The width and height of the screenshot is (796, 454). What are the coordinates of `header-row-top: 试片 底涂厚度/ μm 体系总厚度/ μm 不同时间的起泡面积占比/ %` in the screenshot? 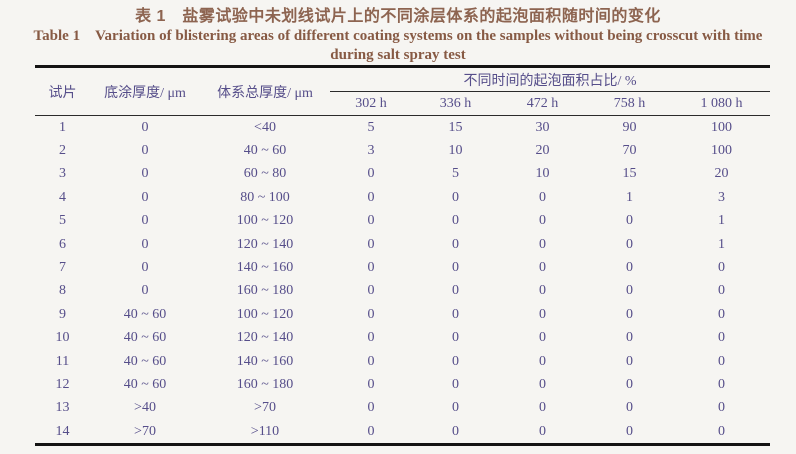 It's located at (403, 91).